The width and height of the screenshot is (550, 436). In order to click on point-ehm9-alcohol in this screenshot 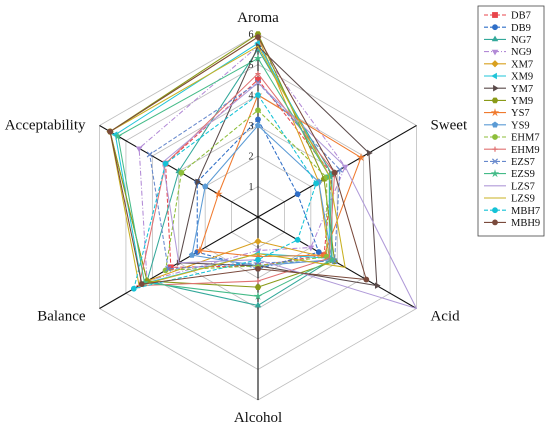, I will do `click(258, 281)`.